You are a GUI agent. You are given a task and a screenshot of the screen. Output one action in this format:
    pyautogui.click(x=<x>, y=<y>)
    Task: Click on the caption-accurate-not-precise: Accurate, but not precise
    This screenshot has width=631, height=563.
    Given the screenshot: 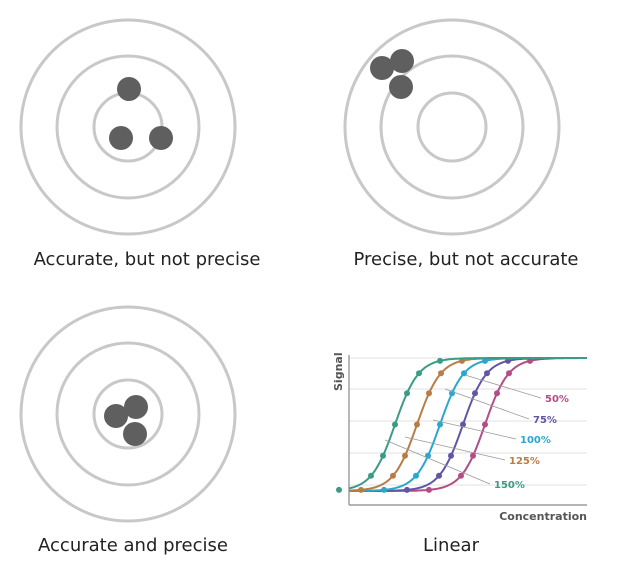 What is the action you would take?
    pyautogui.click(x=147, y=259)
    